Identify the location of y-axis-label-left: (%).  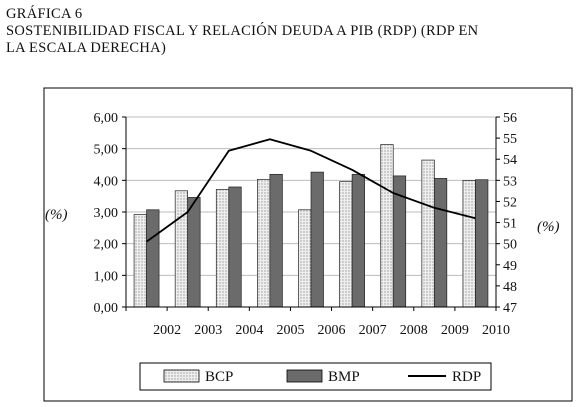
(56, 215).